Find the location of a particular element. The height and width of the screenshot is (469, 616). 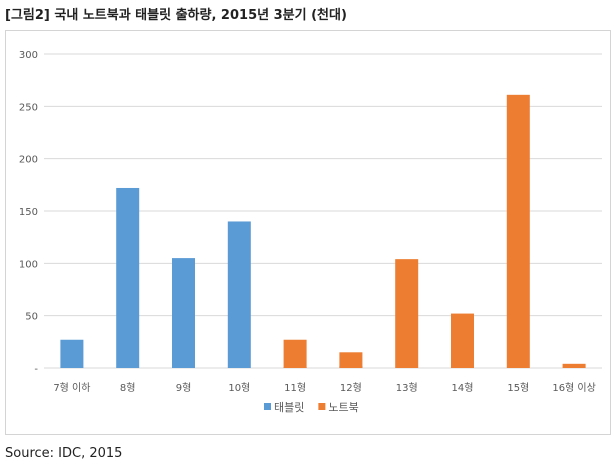

legend-label: 노트북 is located at coordinates (343, 407).